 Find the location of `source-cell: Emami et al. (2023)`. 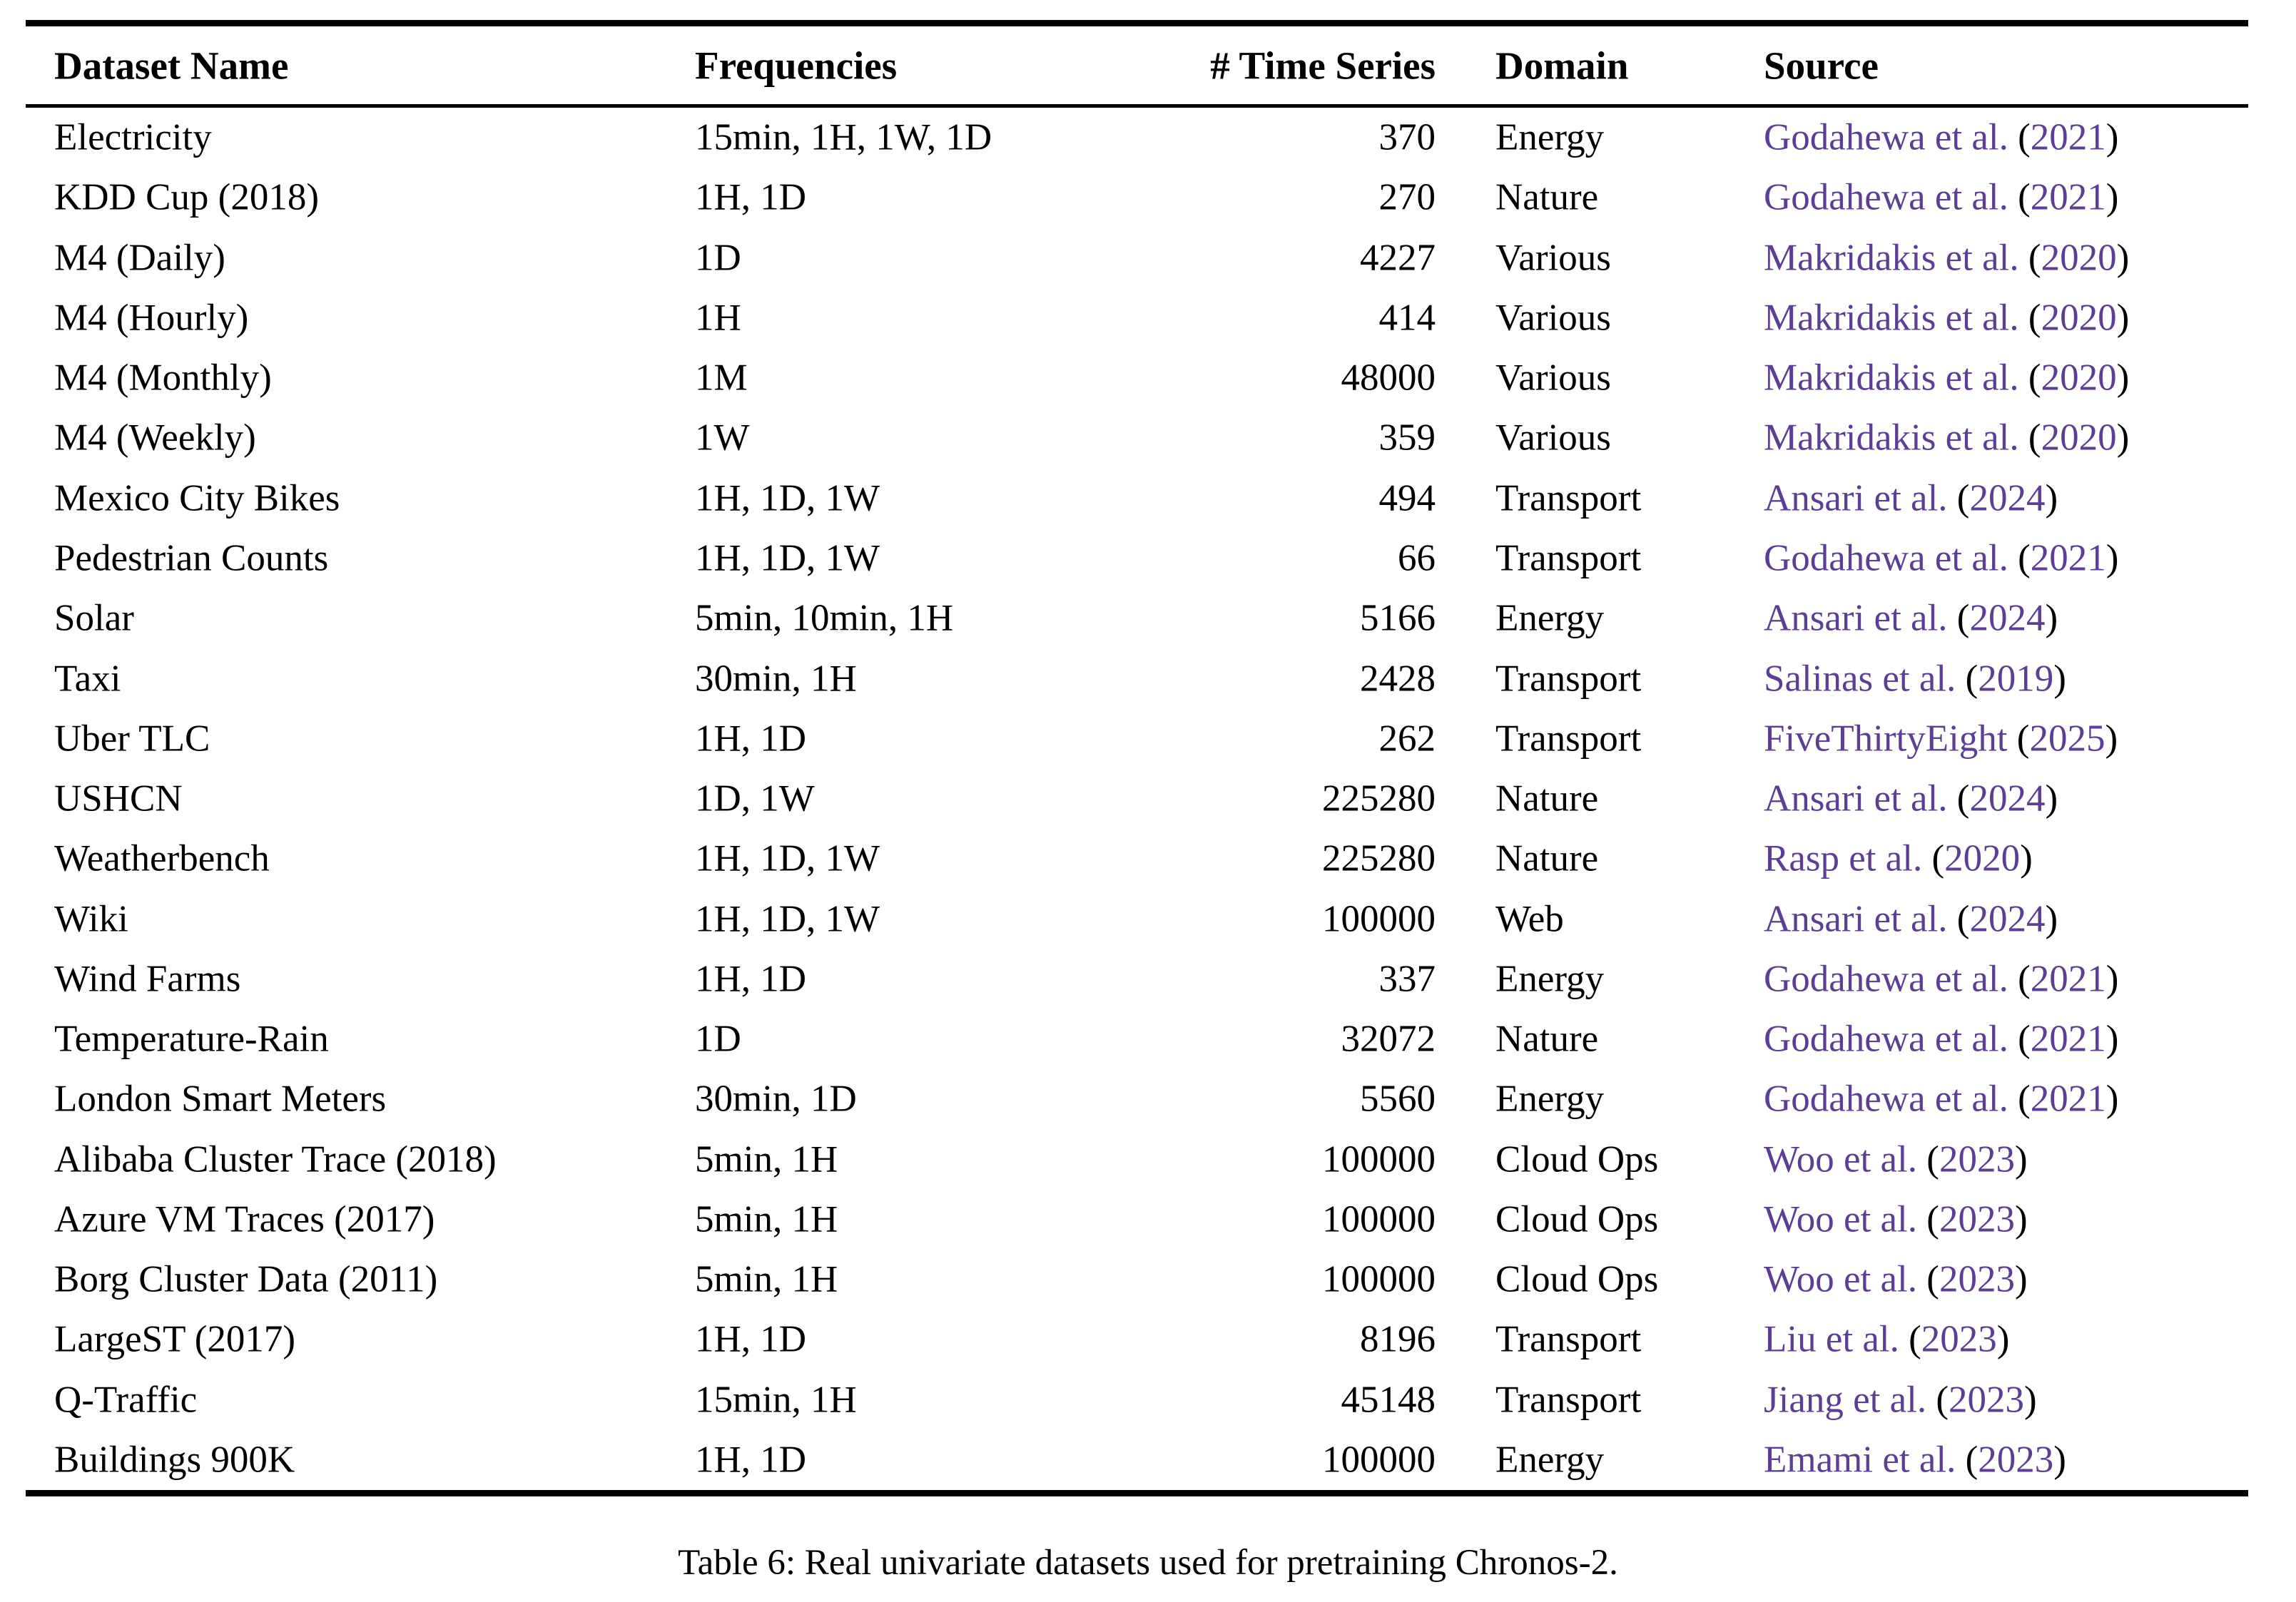

source-cell: Emami et al. (2023) is located at coordinates (1915, 1460).